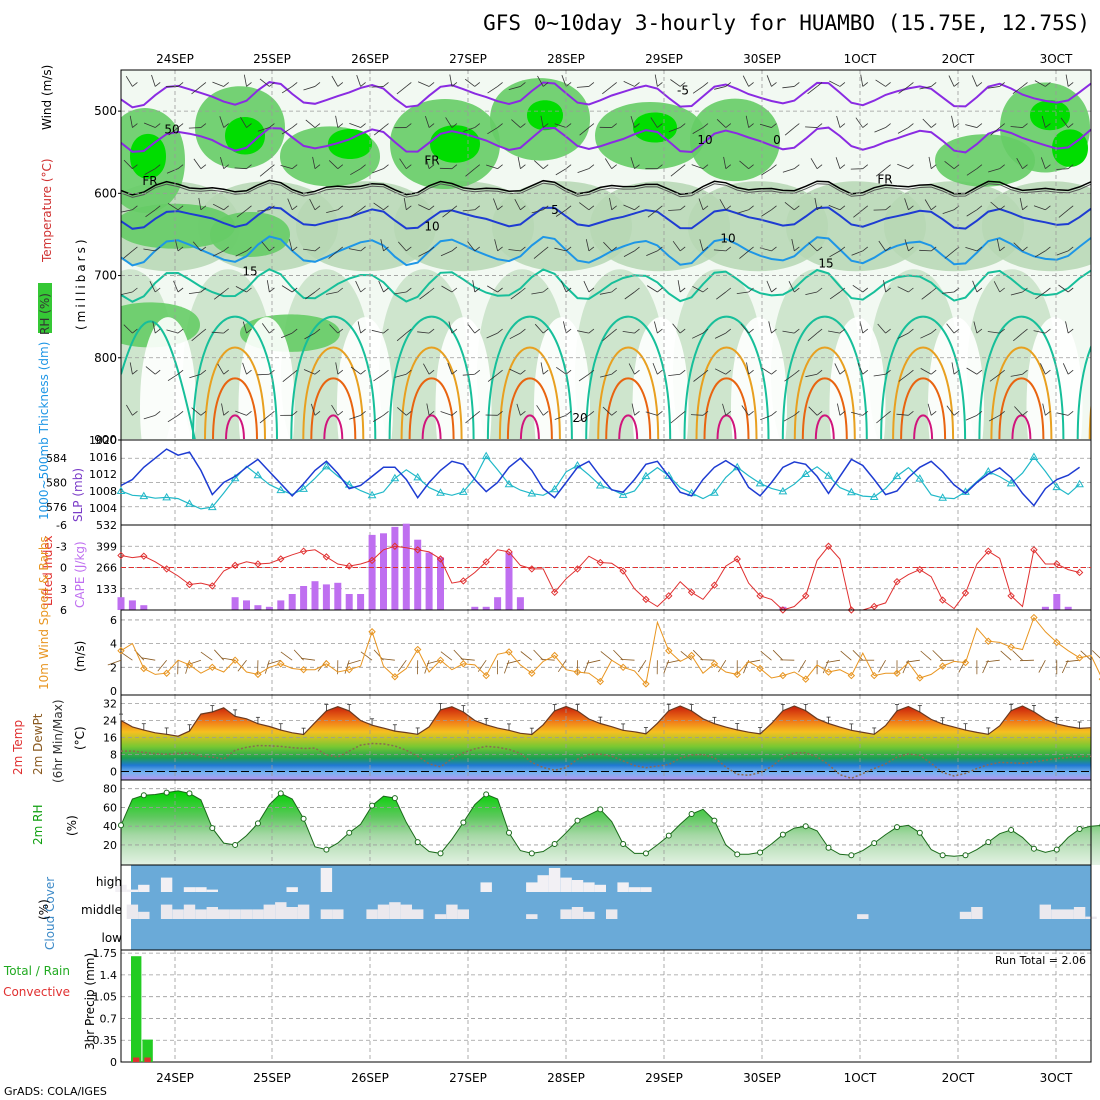  I want to click on cape-tick: 266, so click(106, 568).